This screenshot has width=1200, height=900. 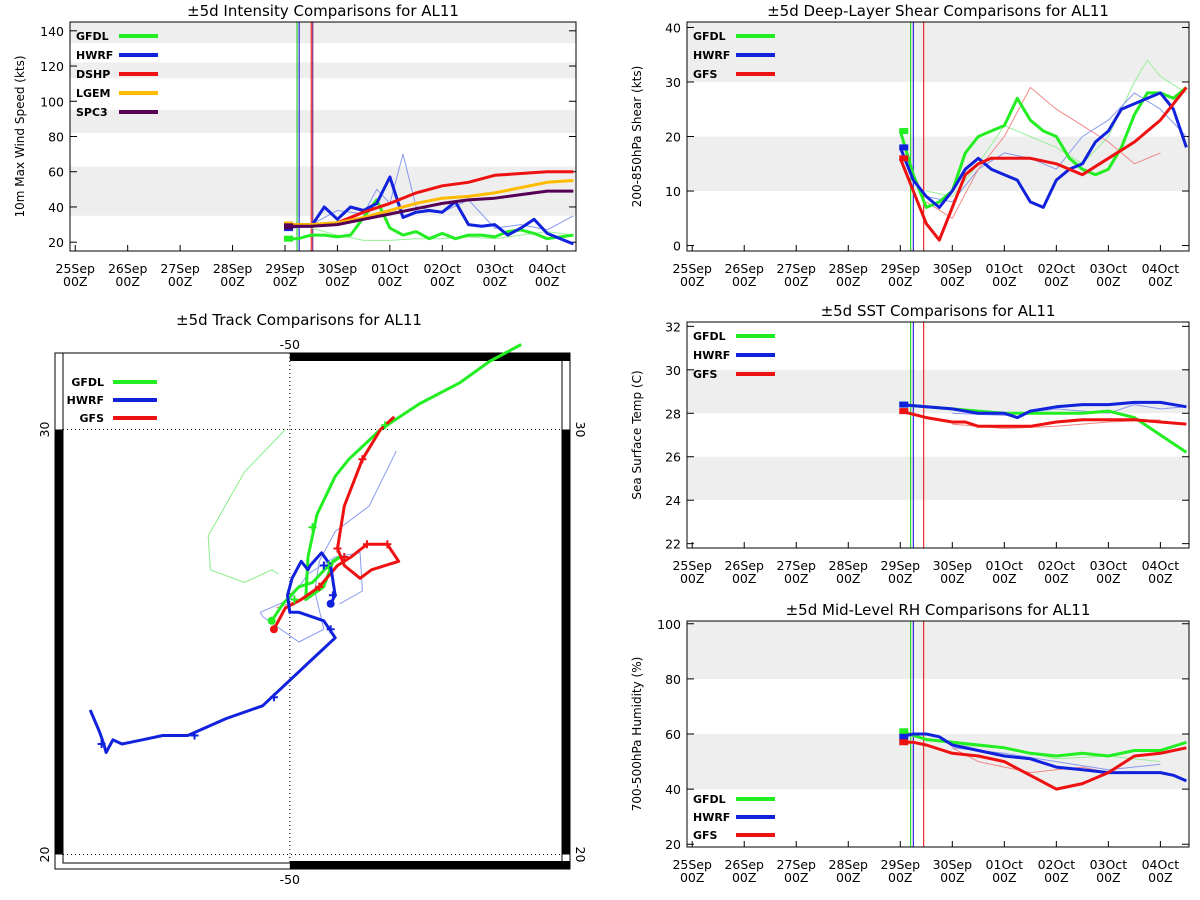 I want to click on legend-label: SPC3, so click(x=92, y=112).